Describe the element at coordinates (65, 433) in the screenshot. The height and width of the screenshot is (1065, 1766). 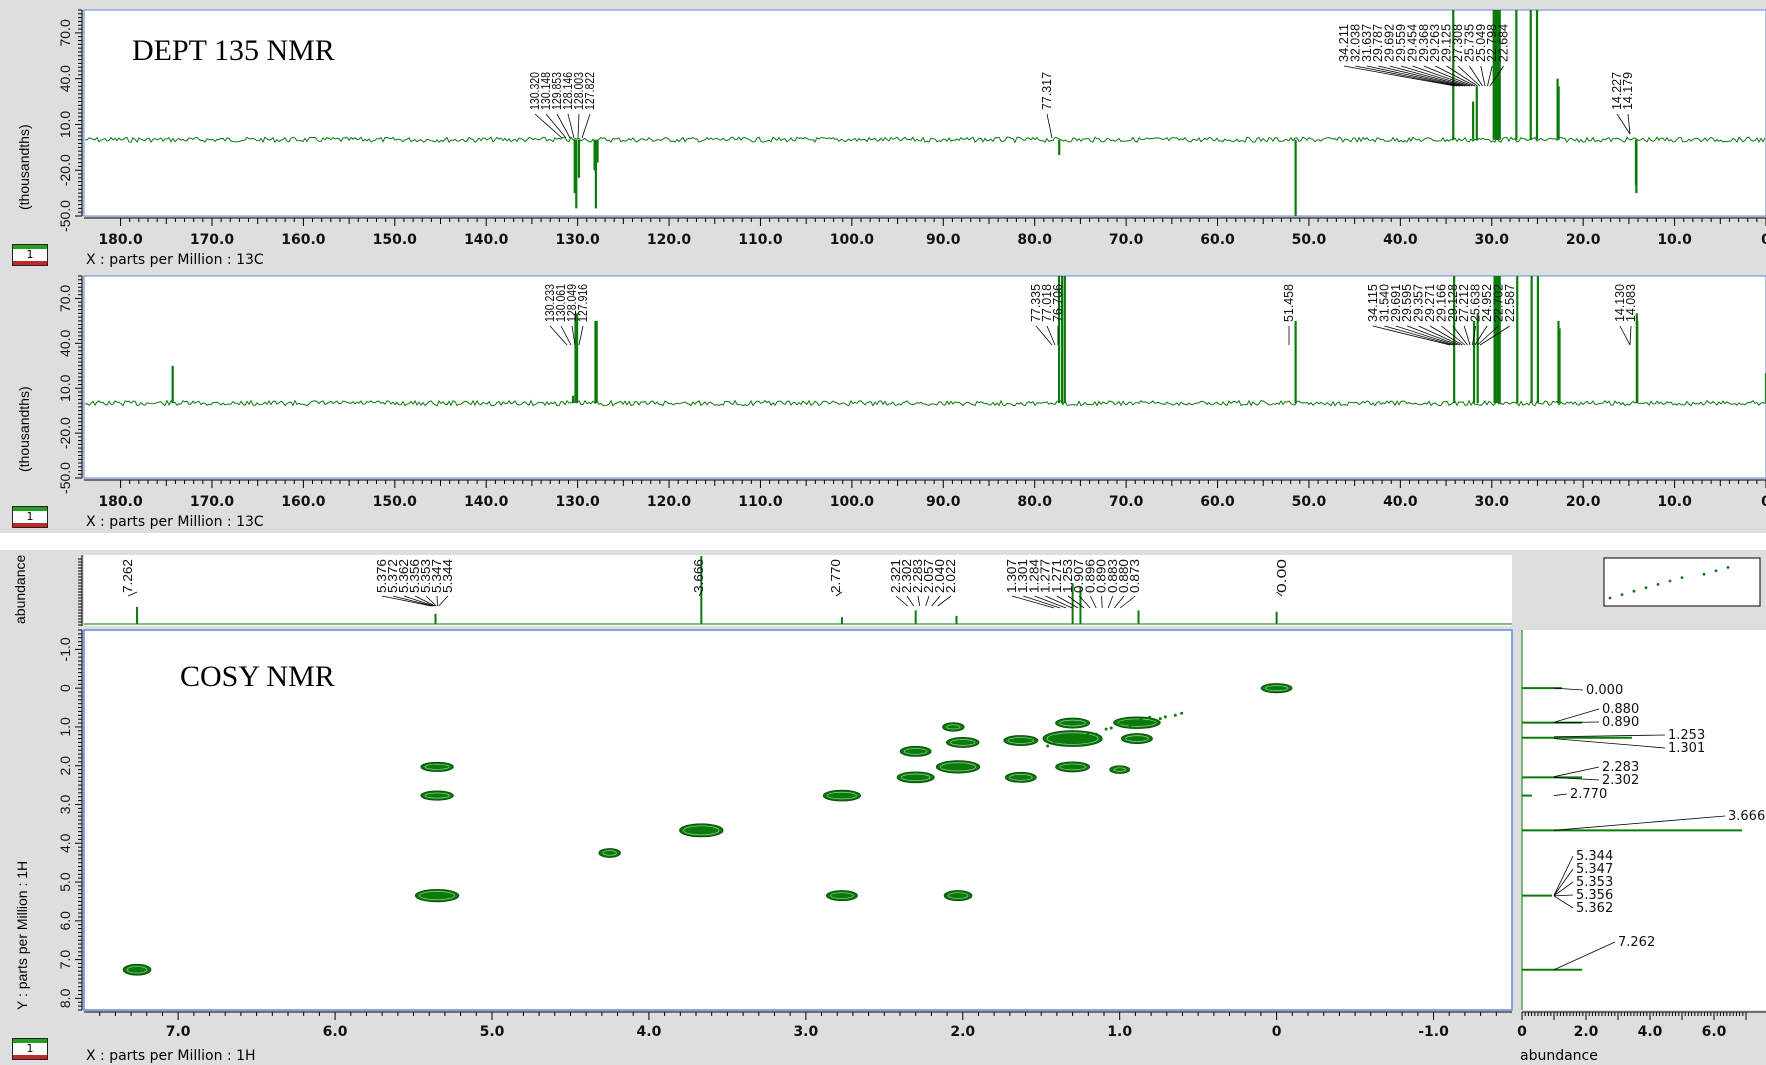
I see `y-tick-label: -20.0` at that location.